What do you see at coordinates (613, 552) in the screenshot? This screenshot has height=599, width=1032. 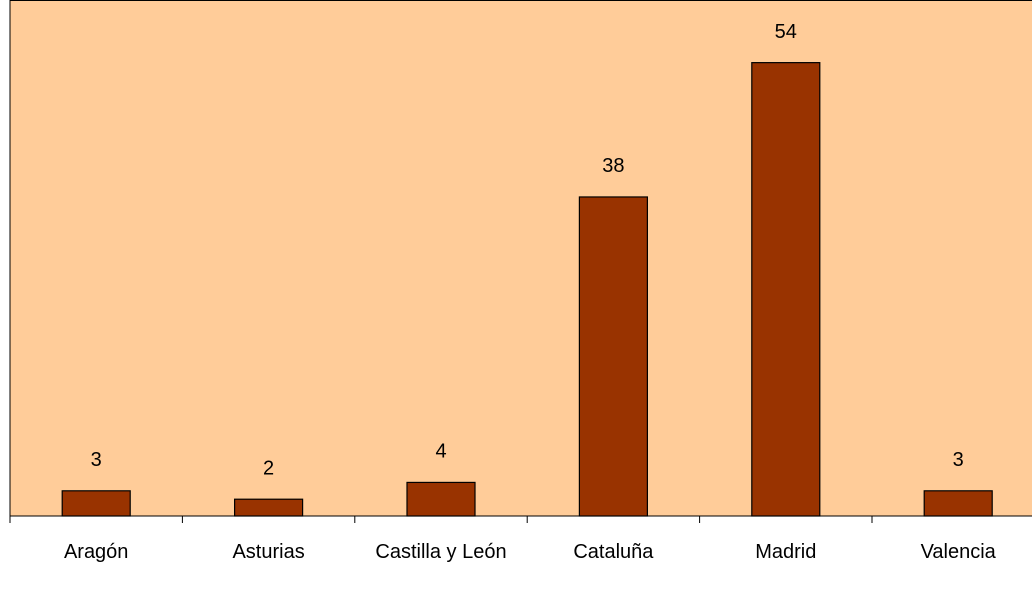 I see `x-tick-label: Cataluña` at bounding box center [613, 552].